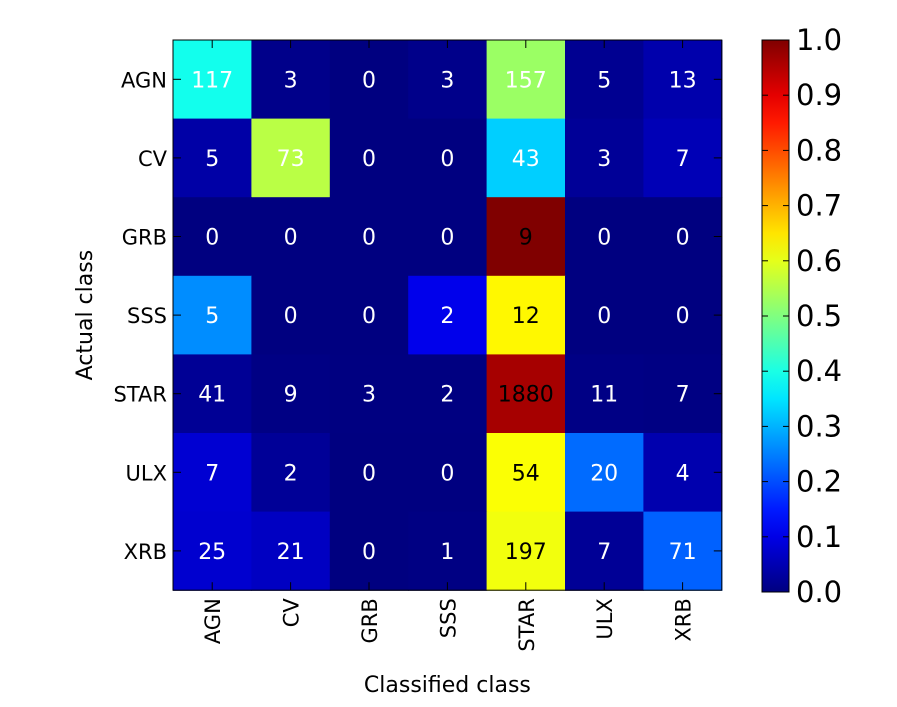 The height and width of the screenshot is (707, 897). What do you see at coordinates (144, 80) in the screenshot?
I see `y-tick-label: AGN` at bounding box center [144, 80].